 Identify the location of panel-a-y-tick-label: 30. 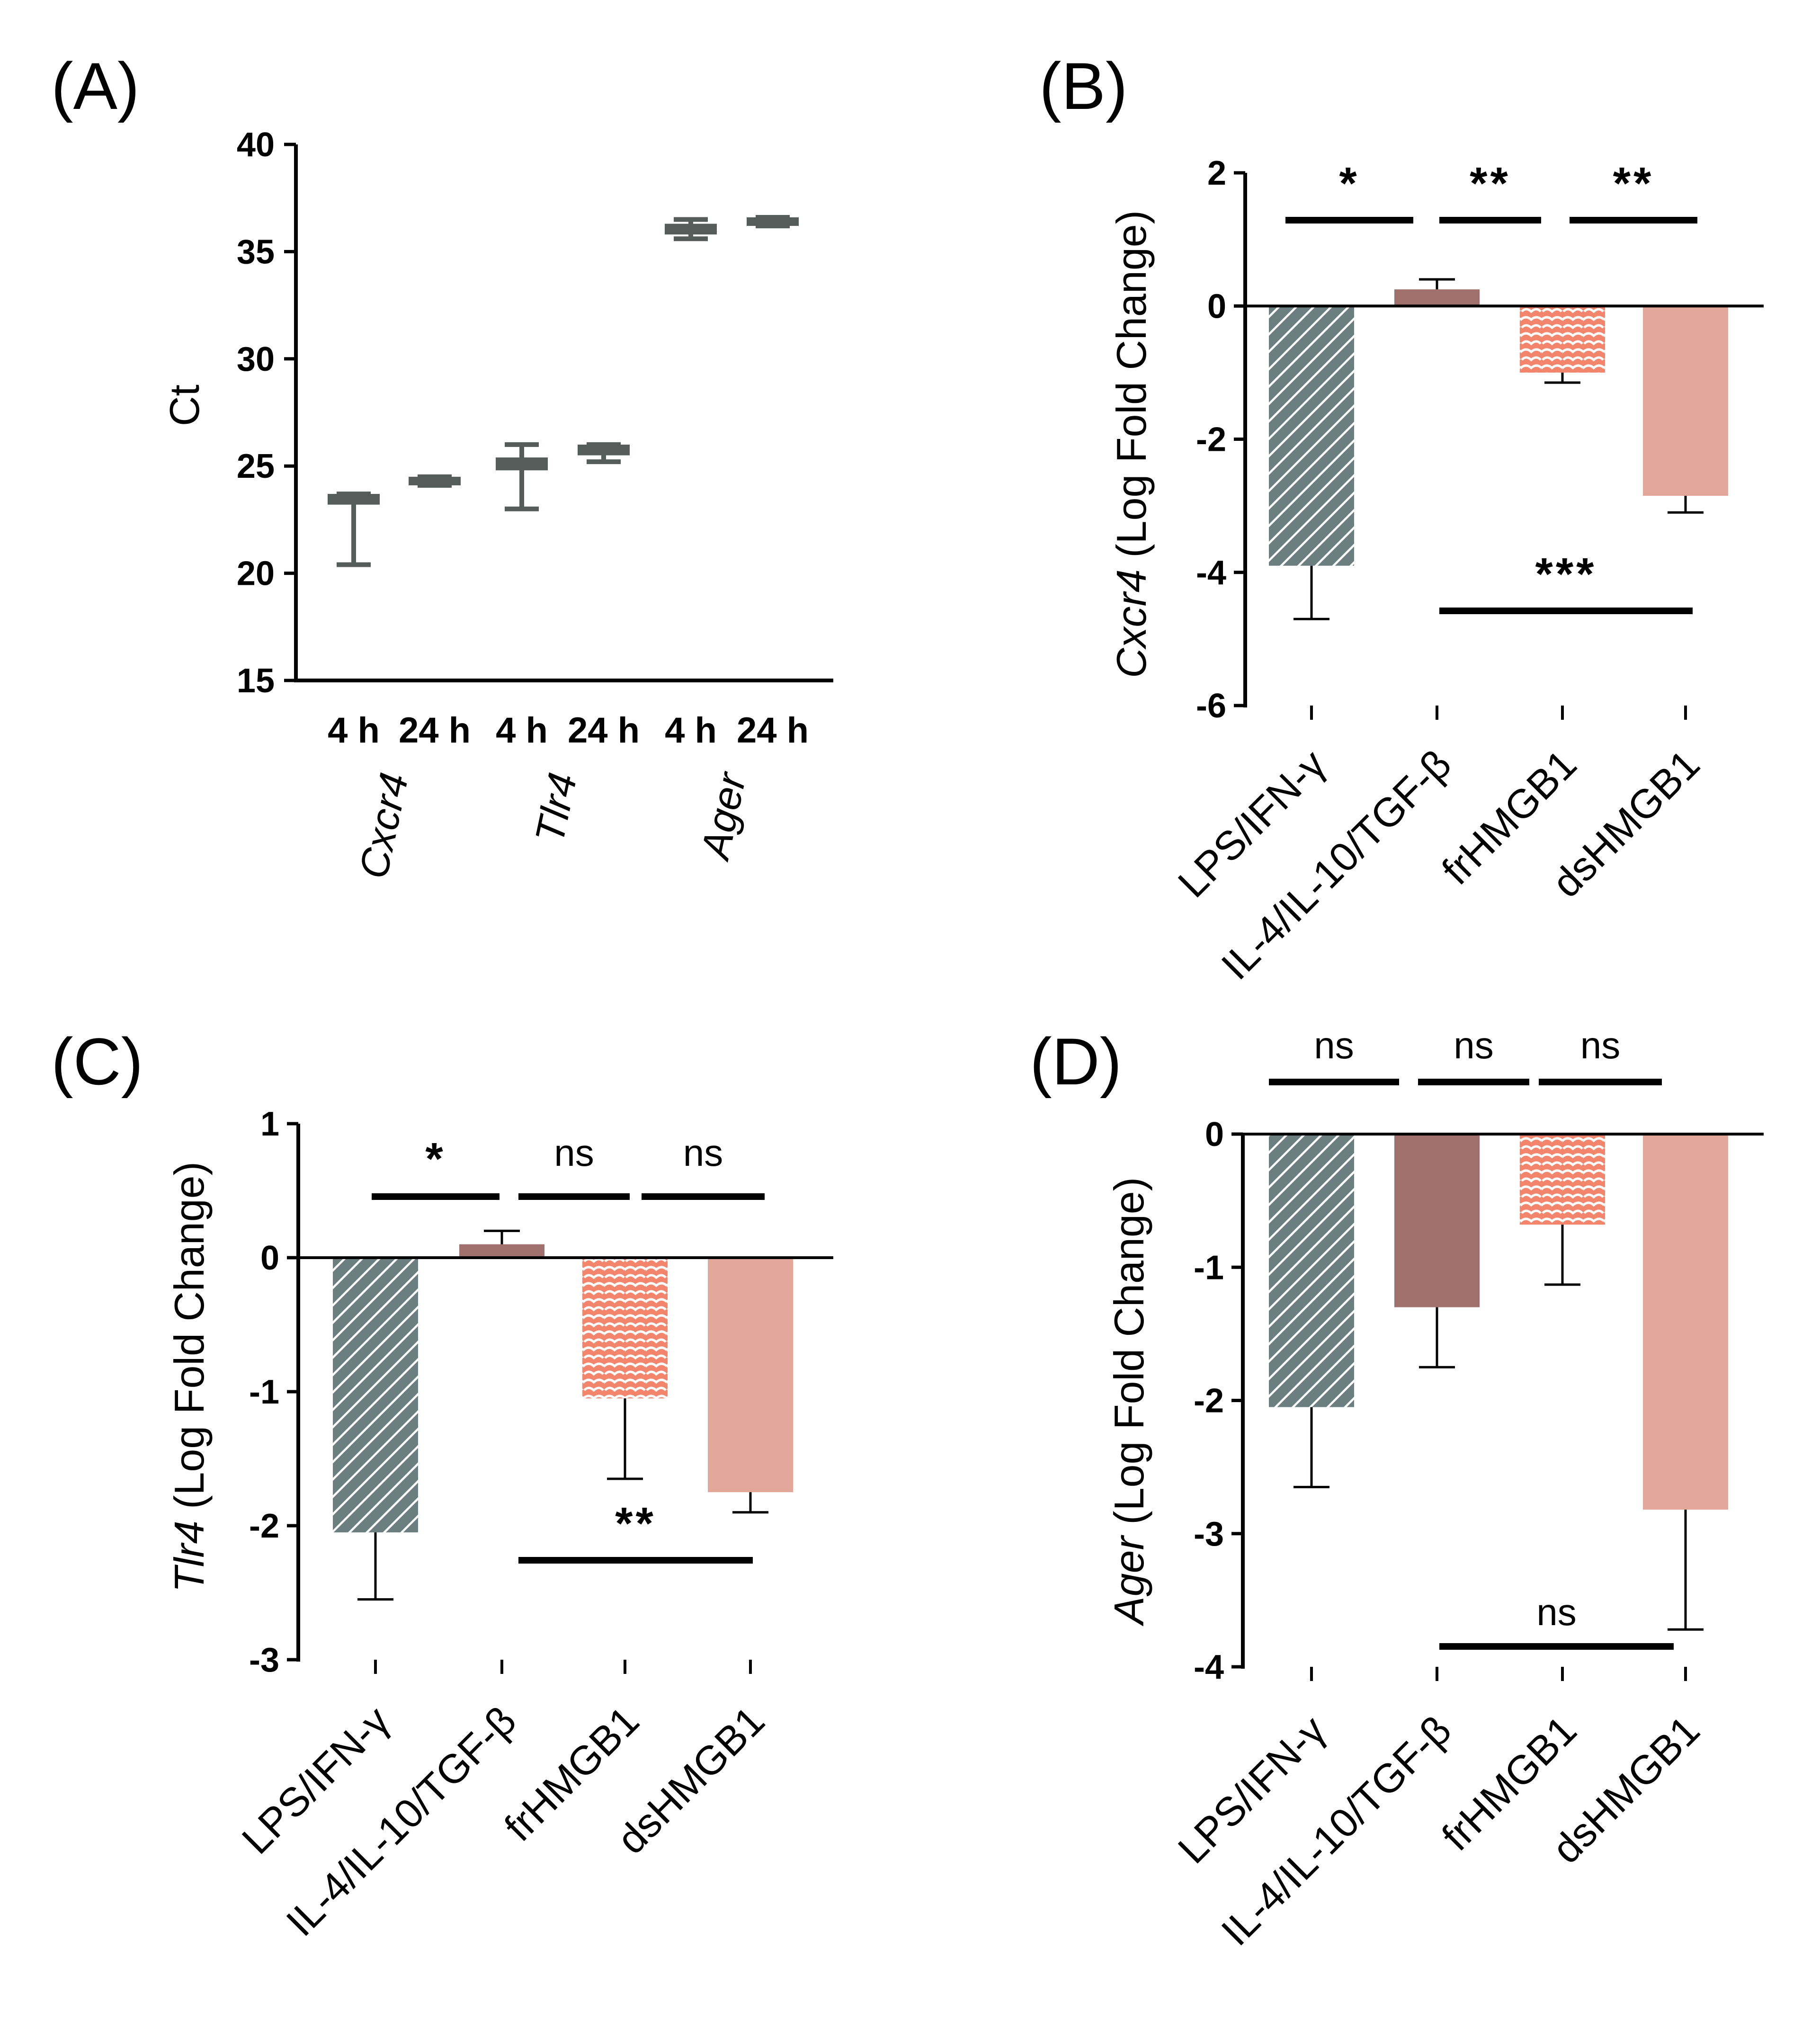
(256, 359).